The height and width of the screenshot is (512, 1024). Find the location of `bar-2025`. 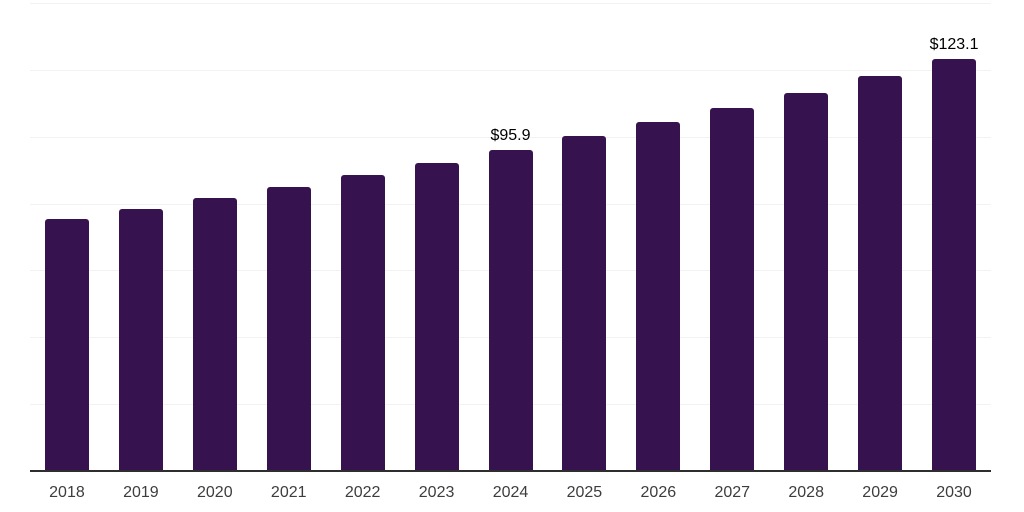

bar-2025 is located at coordinates (584, 303).